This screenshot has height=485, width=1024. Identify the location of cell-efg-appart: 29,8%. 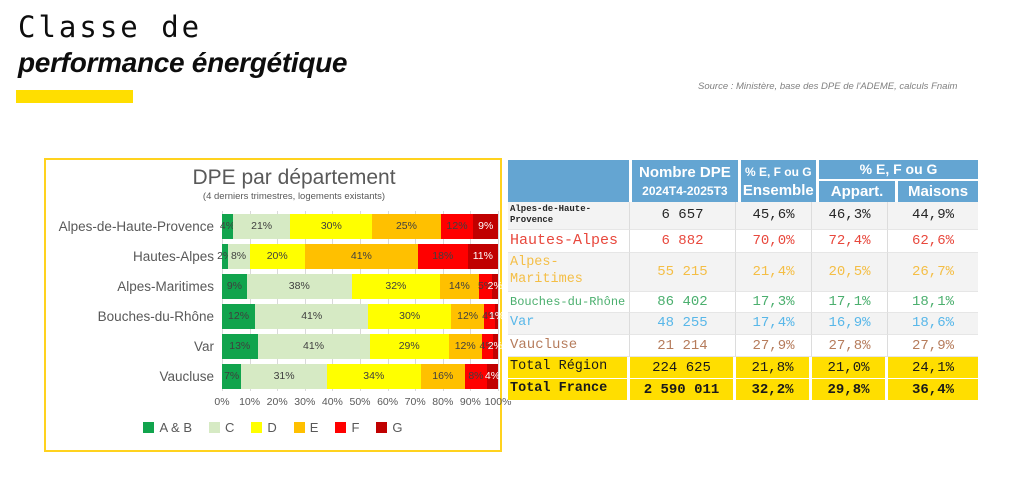
(850, 390).